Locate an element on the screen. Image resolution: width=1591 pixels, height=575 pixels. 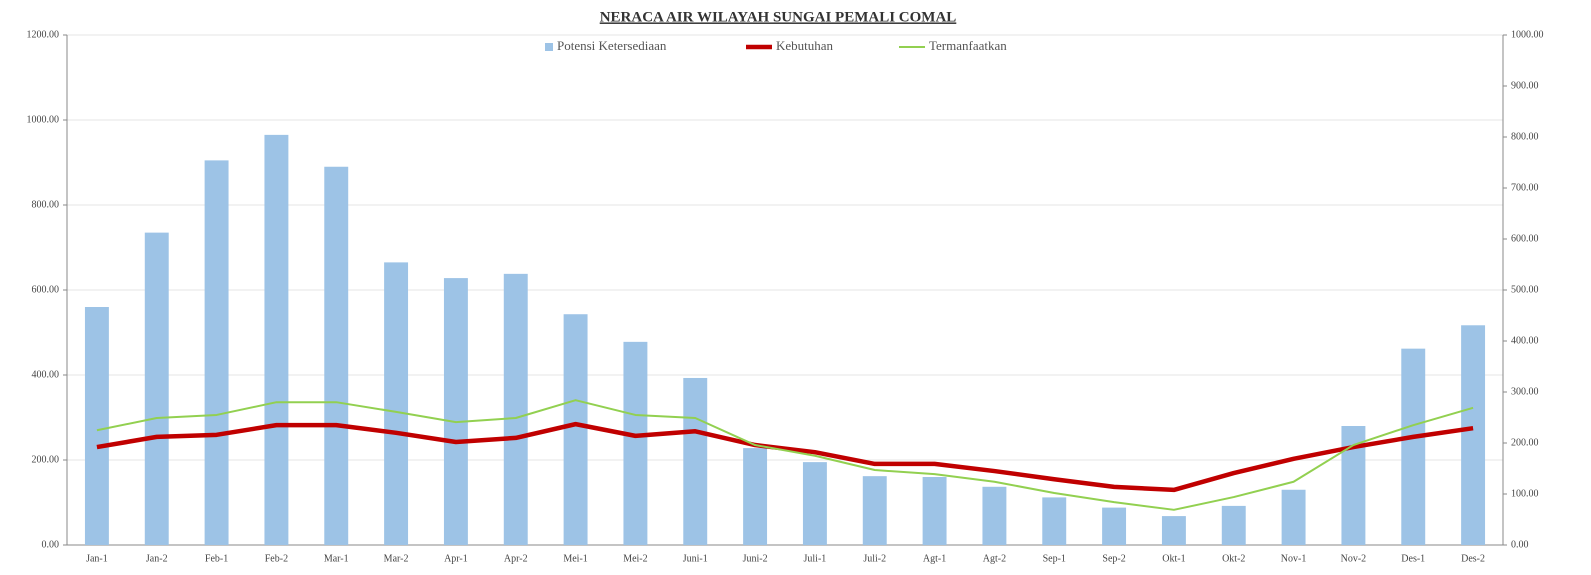
y2-tick-label: 500.00 is located at coordinates (1525, 289).